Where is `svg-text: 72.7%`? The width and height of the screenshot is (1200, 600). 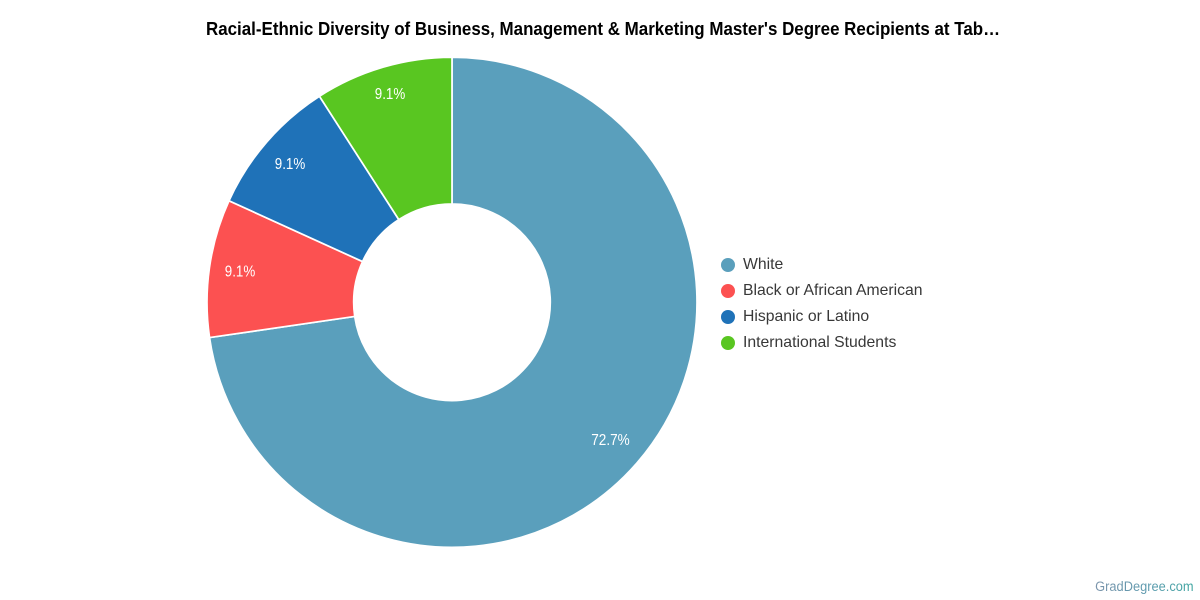
svg-text: 72.7% is located at coordinates (610, 440).